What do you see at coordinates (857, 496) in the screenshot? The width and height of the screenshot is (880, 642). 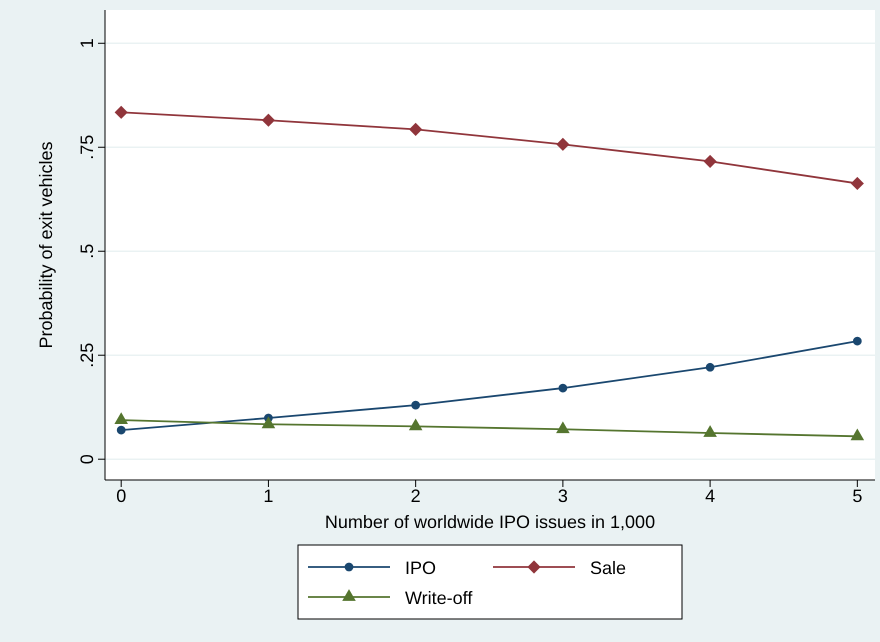 I see `x-tick-label: 5` at bounding box center [857, 496].